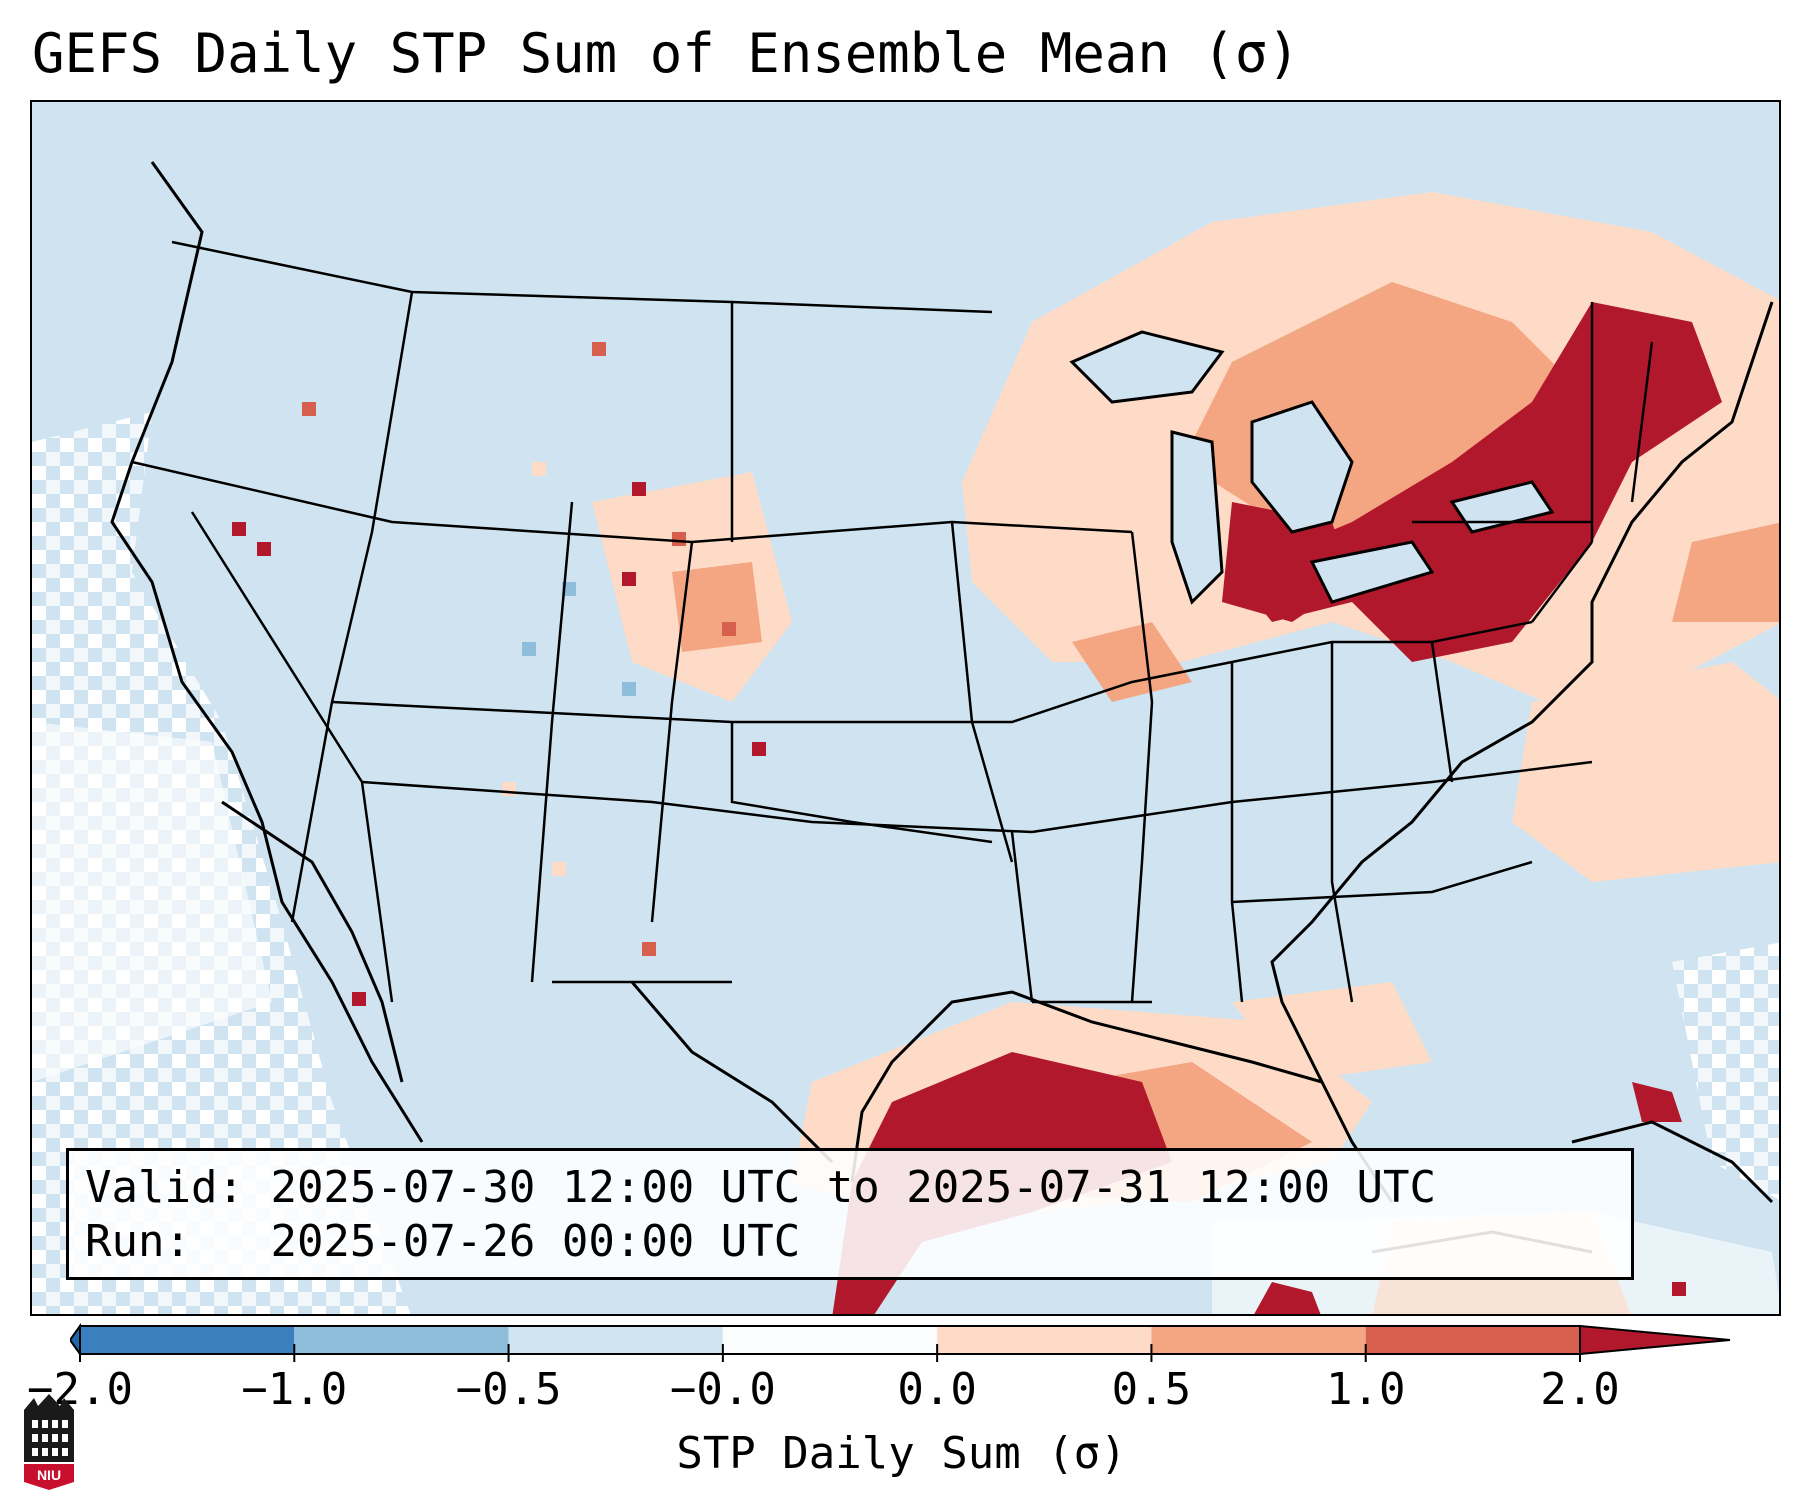 This screenshot has height=1506, width=1803. I want to click on logo-text: NIU, so click(49, 1475).